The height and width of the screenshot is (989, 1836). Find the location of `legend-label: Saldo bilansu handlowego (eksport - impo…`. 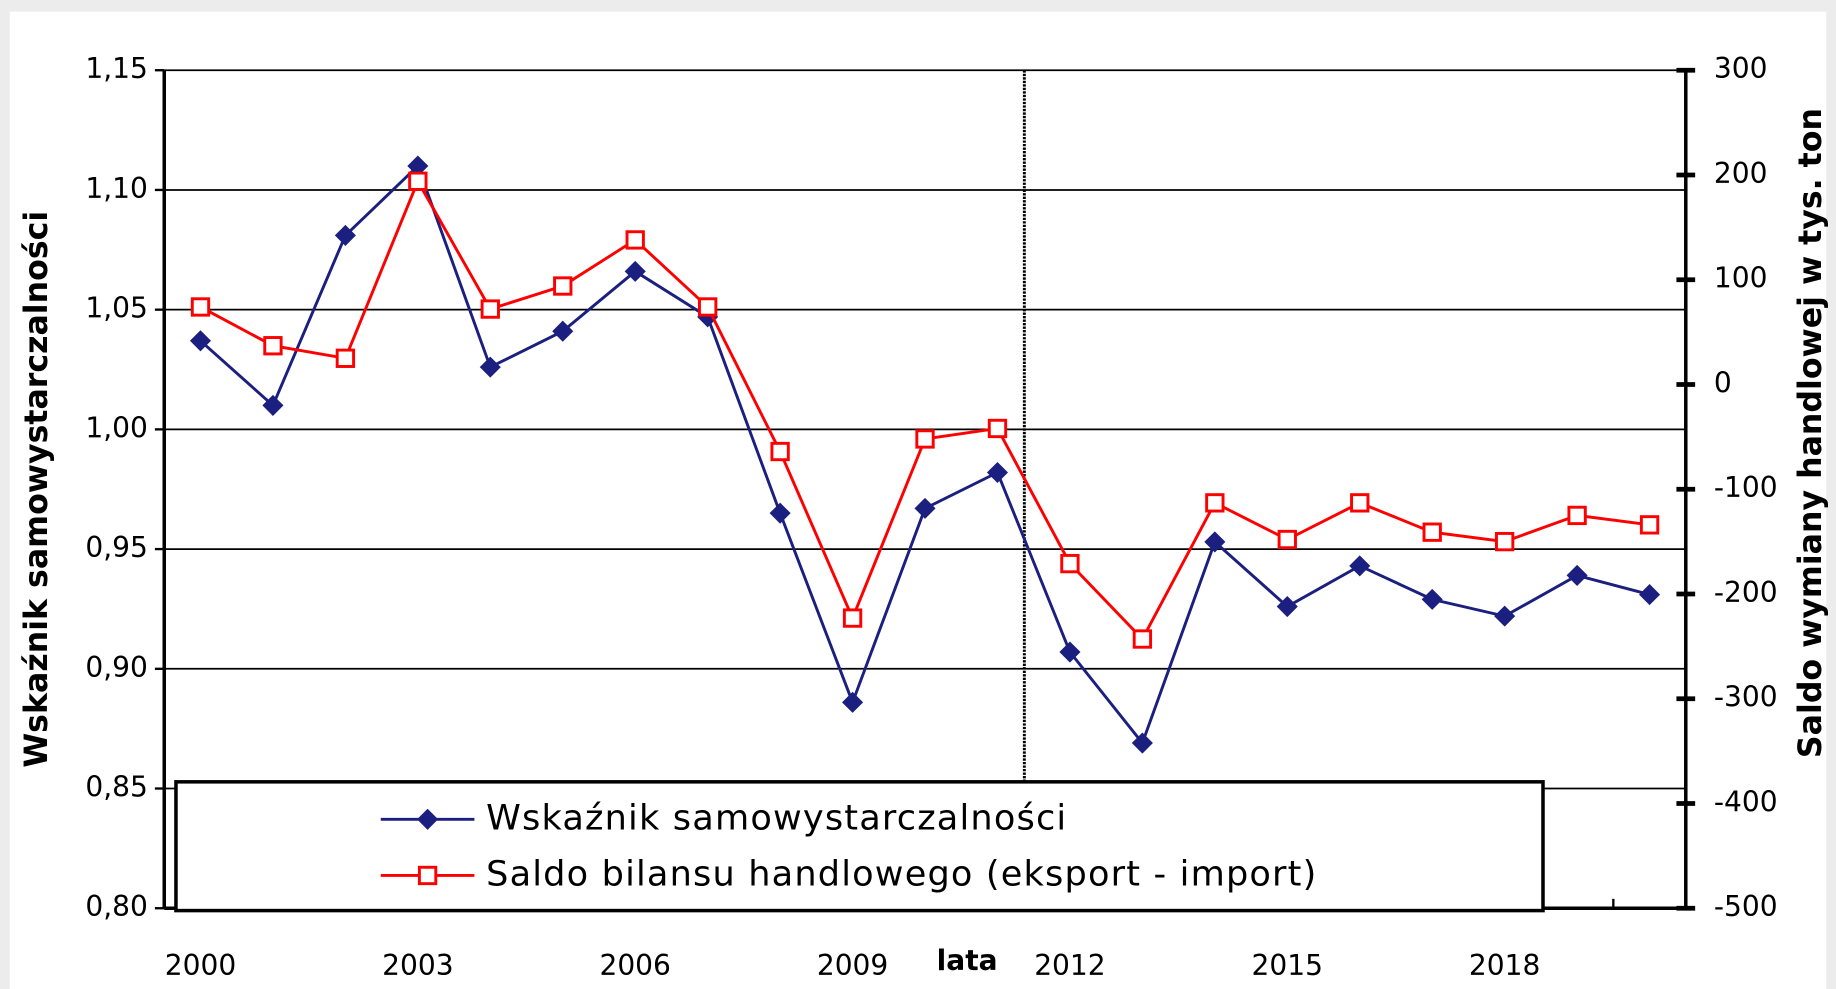

legend-label: Saldo bilansu handlowego (eksport - impo… is located at coordinates (901, 873).